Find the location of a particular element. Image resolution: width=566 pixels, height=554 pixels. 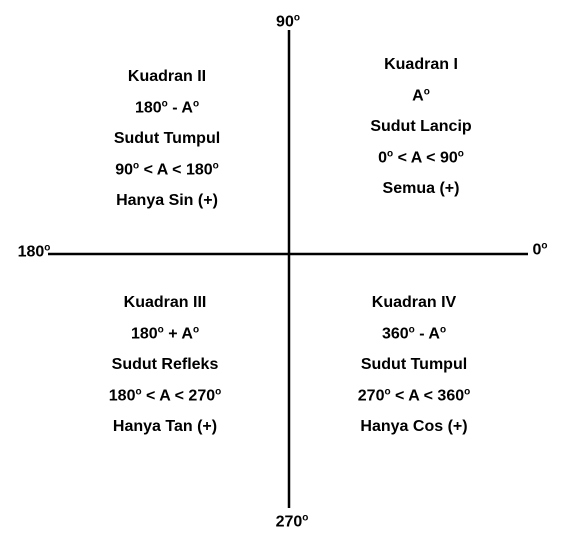

quadrant-line: Kuadran II is located at coordinates (167, 77).